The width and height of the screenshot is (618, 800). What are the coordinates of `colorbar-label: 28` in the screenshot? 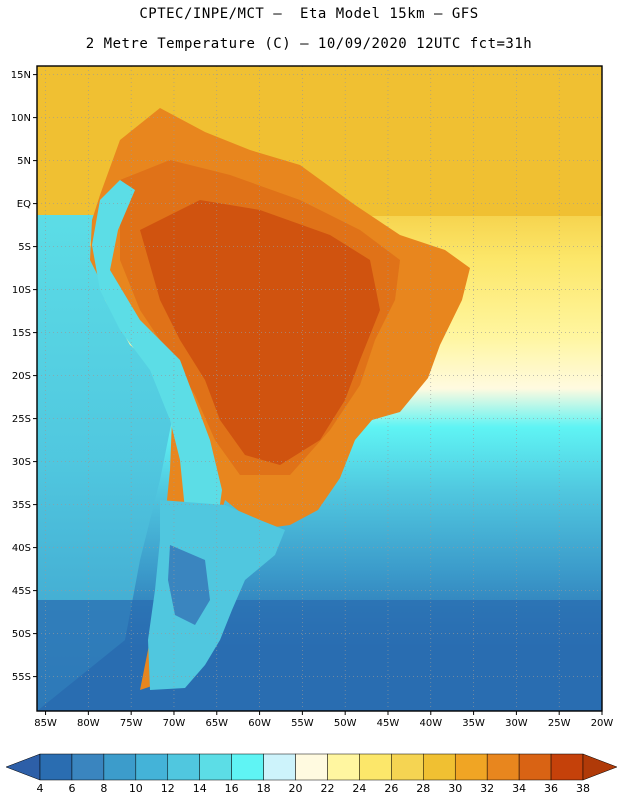 It's located at (423, 788).